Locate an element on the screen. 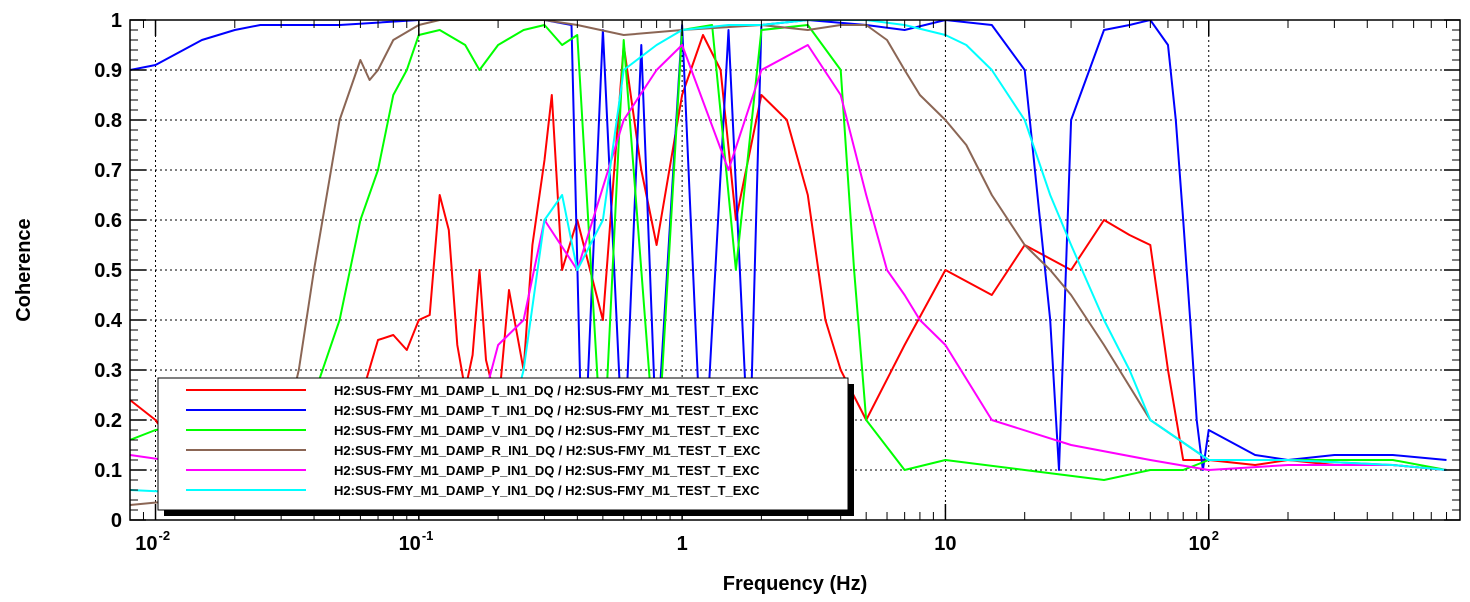 This screenshot has height=602, width=1470. x-tick-label: 10 2 is located at coordinates (1203, 541).